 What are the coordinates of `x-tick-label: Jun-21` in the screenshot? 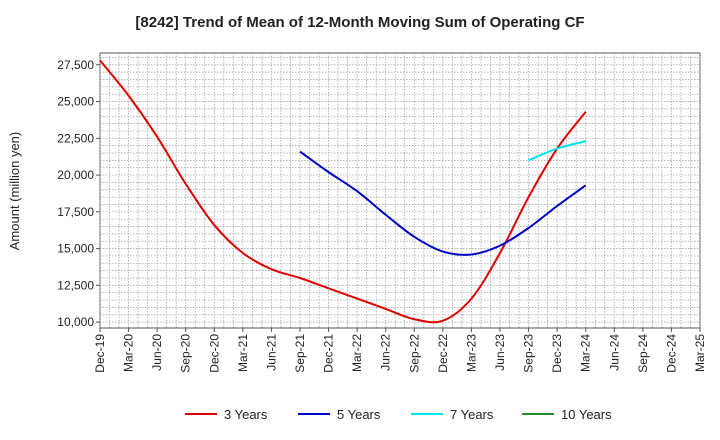 It's located at (271, 352).